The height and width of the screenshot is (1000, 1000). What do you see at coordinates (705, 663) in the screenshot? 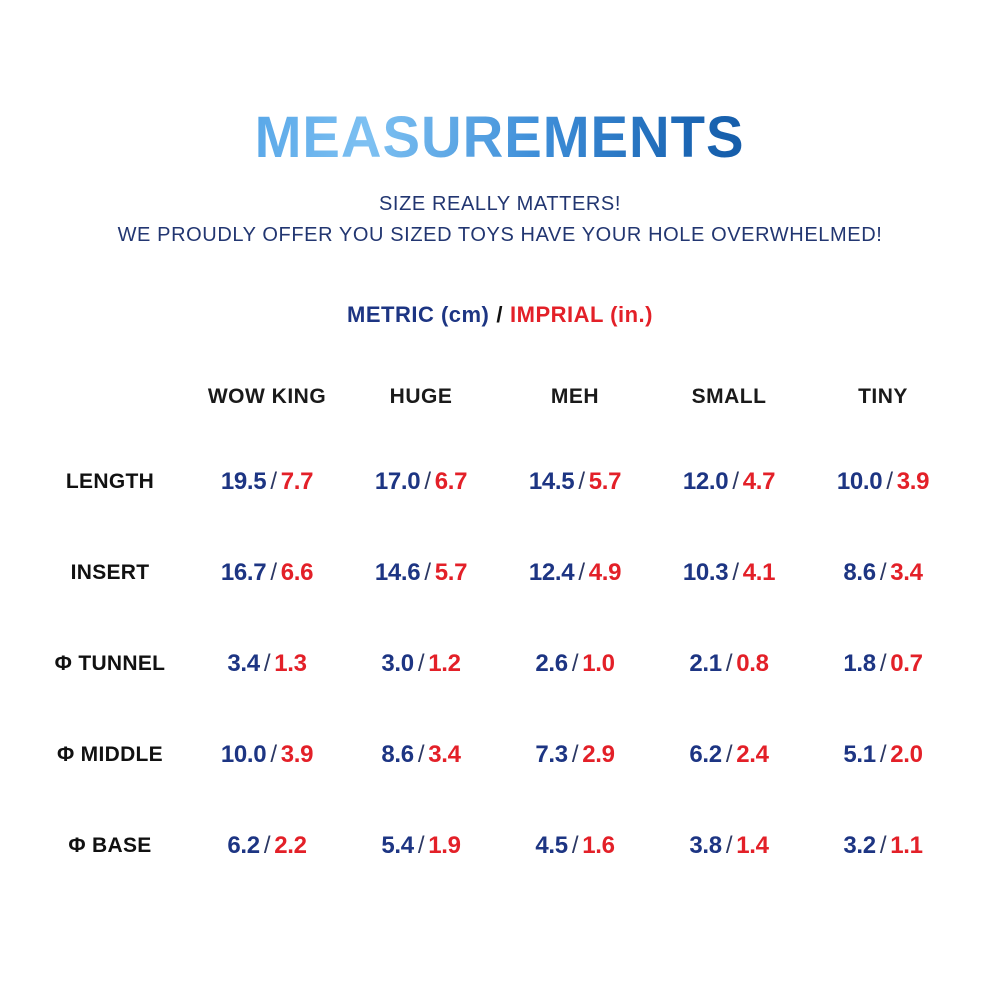
I see `metric-value: 2.1` at bounding box center [705, 663].